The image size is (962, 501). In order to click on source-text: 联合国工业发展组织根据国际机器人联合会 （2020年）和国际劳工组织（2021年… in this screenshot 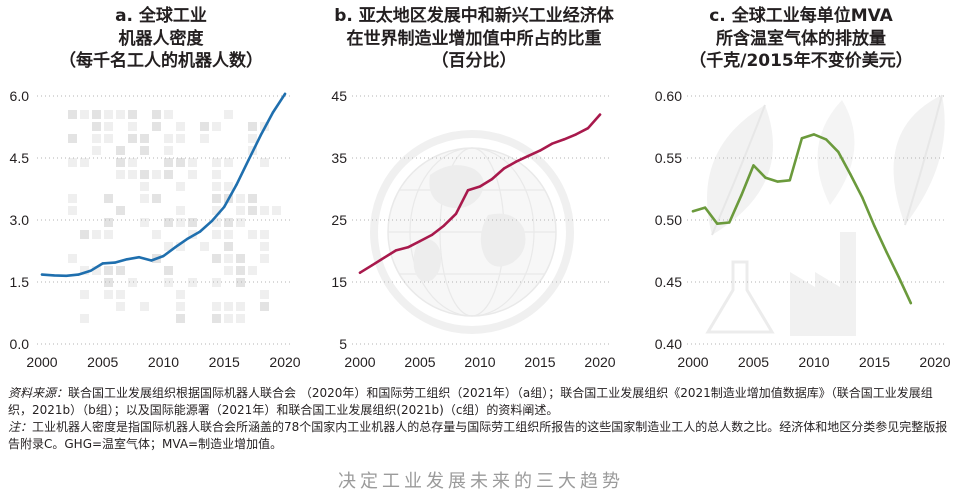, I will do `click(470, 401)`.